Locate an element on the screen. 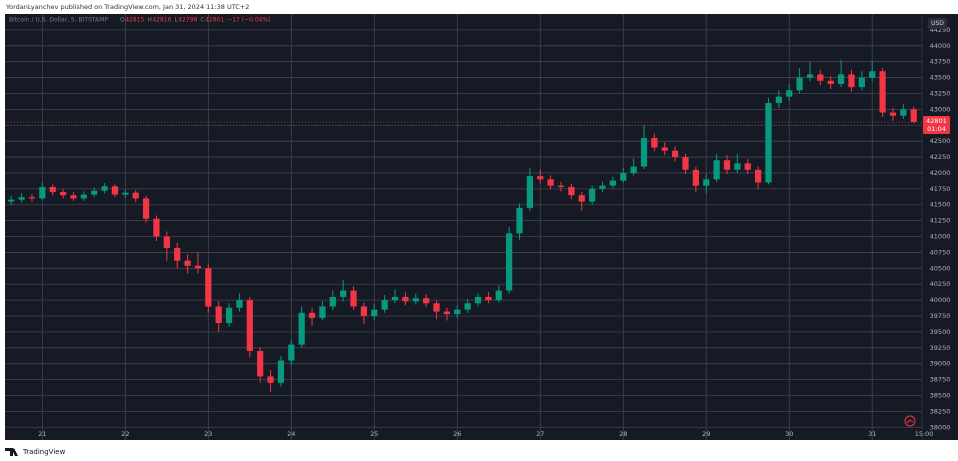 This screenshot has width=958, height=461. currency-box is located at coordinates (937, 23).